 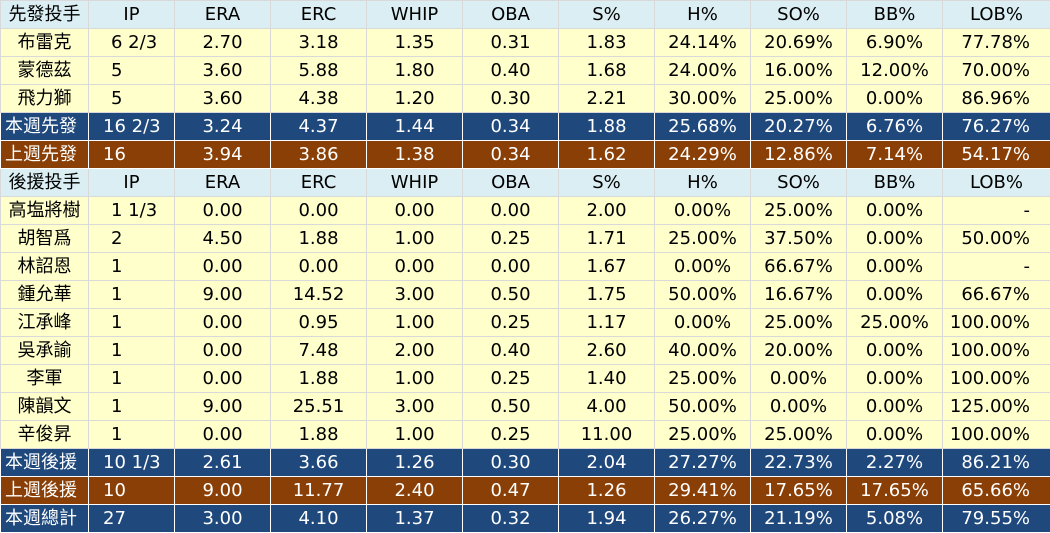 What do you see at coordinates (45, 155) in the screenshot?
I see `name-cell: 上週先發` at bounding box center [45, 155].